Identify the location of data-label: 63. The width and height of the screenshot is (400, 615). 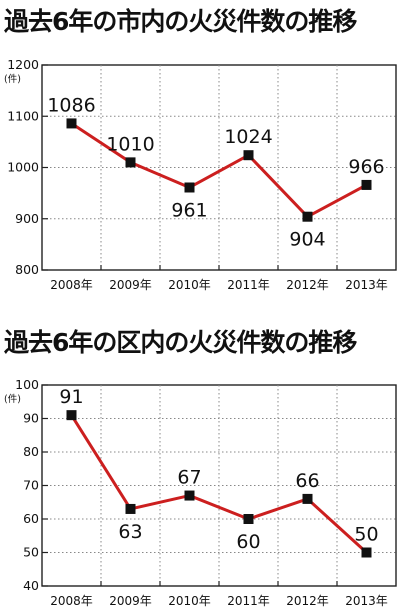
(130, 532).